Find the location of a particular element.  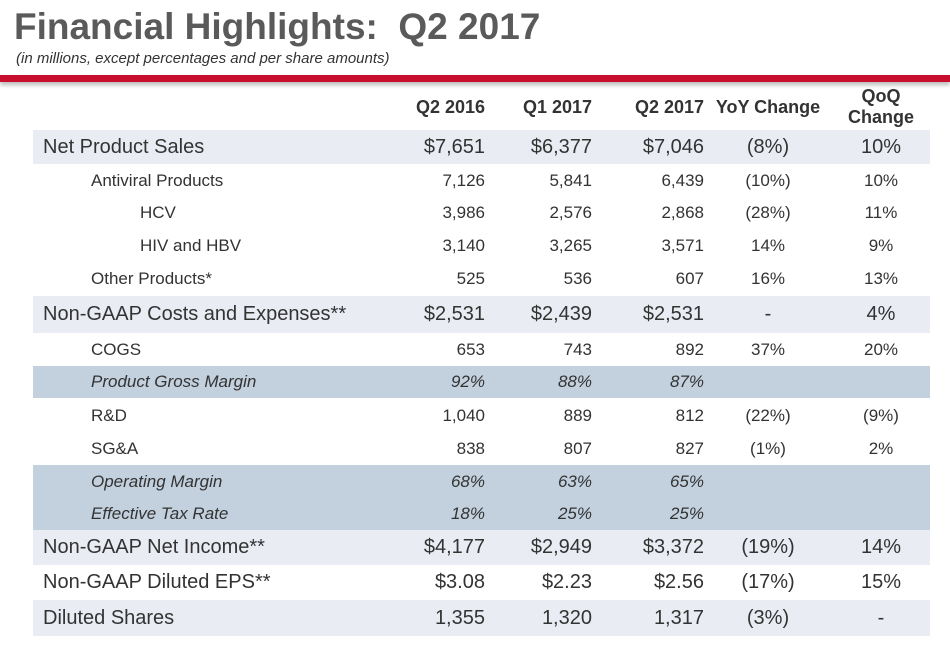

cell: 37% is located at coordinates (768, 349).